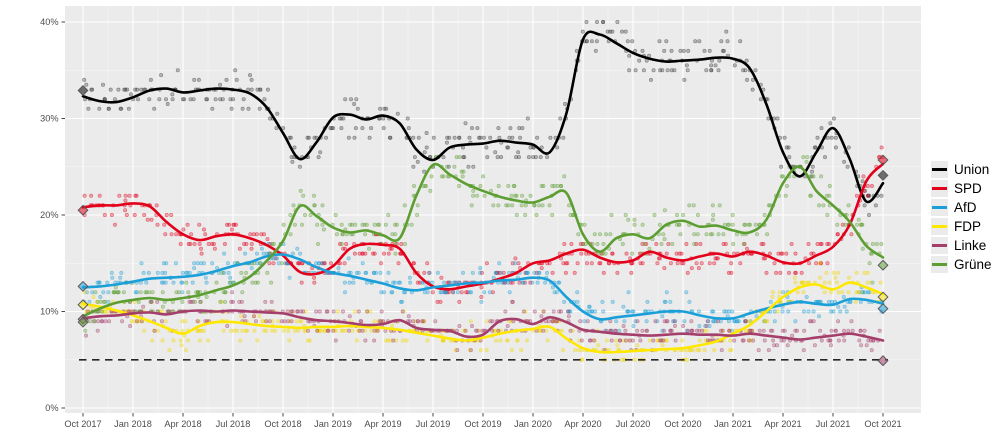 The height and width of the screenshot is (445, 1000). I want to click on legend-item-fdp: FDP, so click(961, 226).